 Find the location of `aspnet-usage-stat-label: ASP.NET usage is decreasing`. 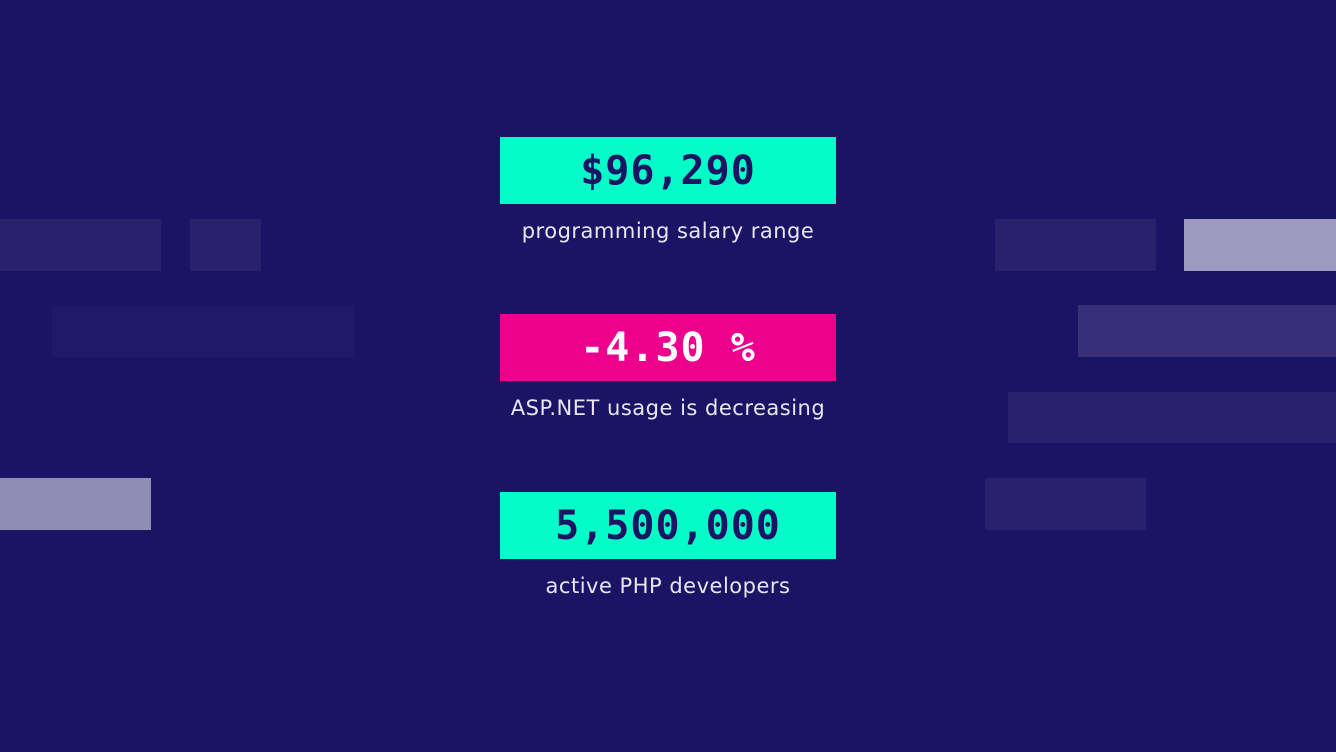

aspnet-usage-stat-label: ASP.NET usage is decreasing is located at coordinates (668, 408).